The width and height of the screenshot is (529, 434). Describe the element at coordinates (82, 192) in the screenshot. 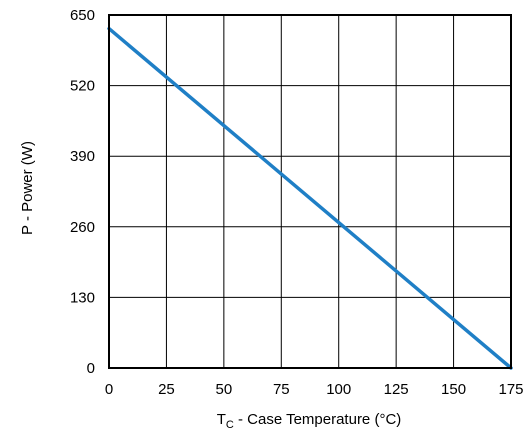

I see `y-tick-labels: 0 130 260 390 520 650` at that location.